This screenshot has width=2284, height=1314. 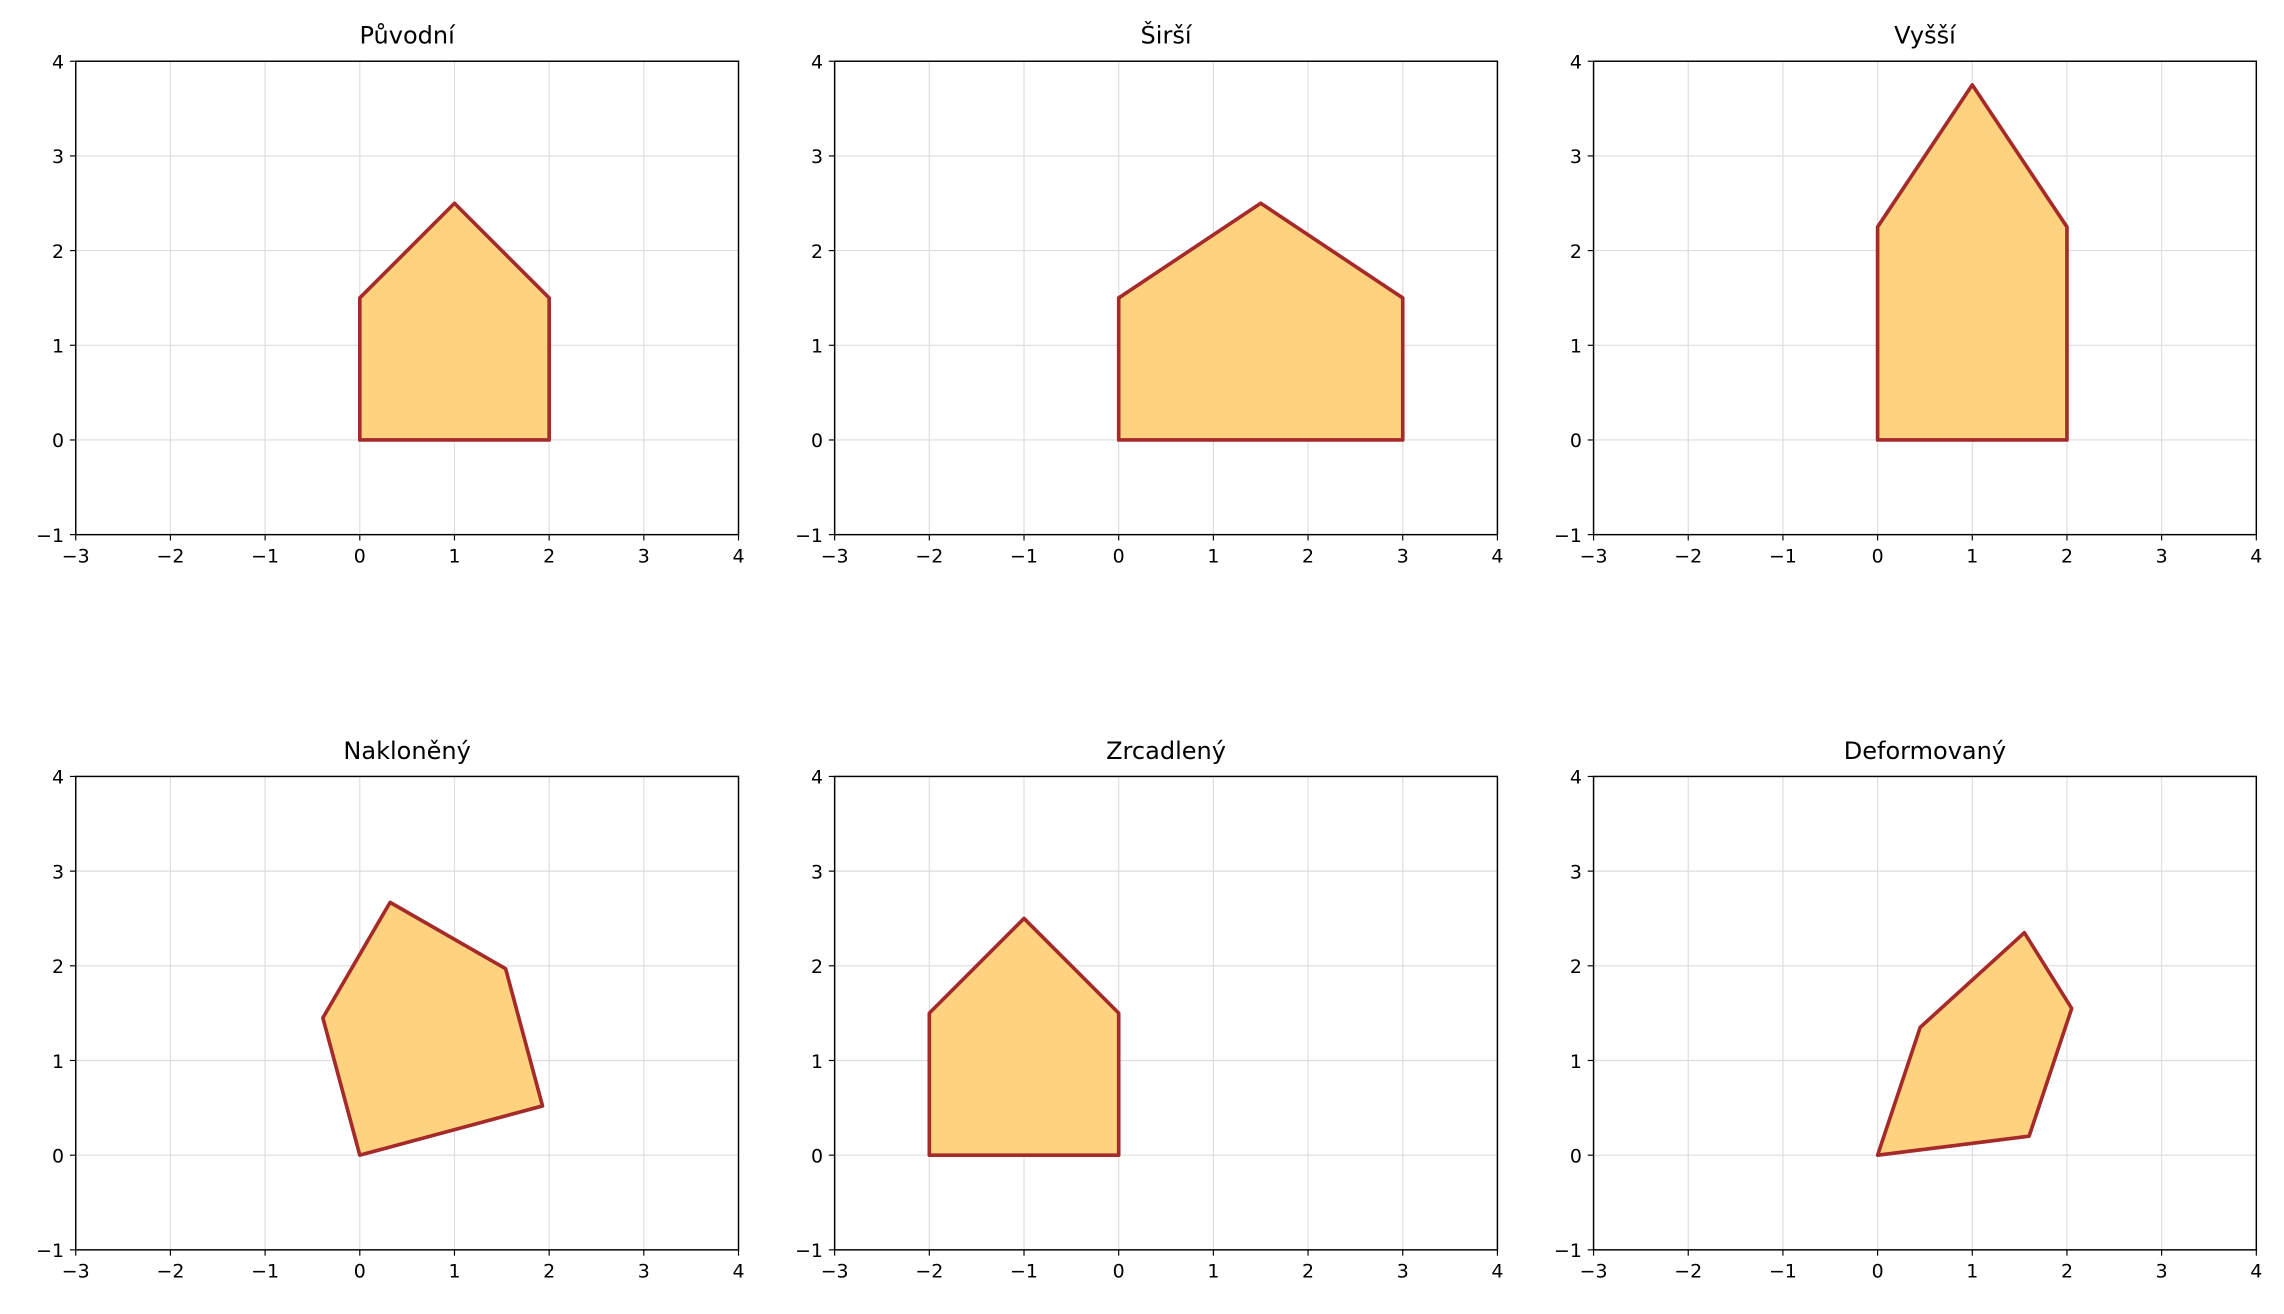 What do you see at coordinates (1925, 751) in the screenshot?
I see `chart-title: Deformovaný` at bounding box center [1925, 751].